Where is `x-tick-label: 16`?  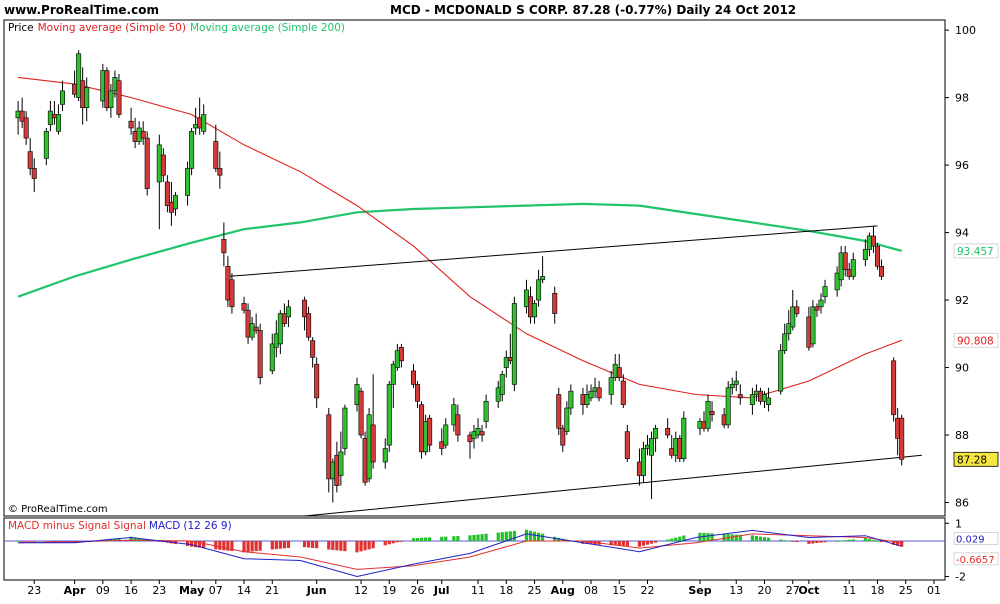
x-tick-label: 16 is located at coordinates (131, 590).